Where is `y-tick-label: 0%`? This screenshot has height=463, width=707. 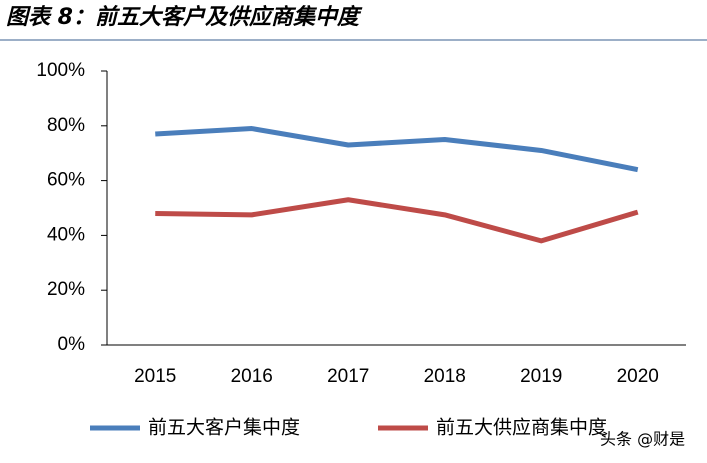 y-tick-label: 0% is located at coordinates (72, 344).